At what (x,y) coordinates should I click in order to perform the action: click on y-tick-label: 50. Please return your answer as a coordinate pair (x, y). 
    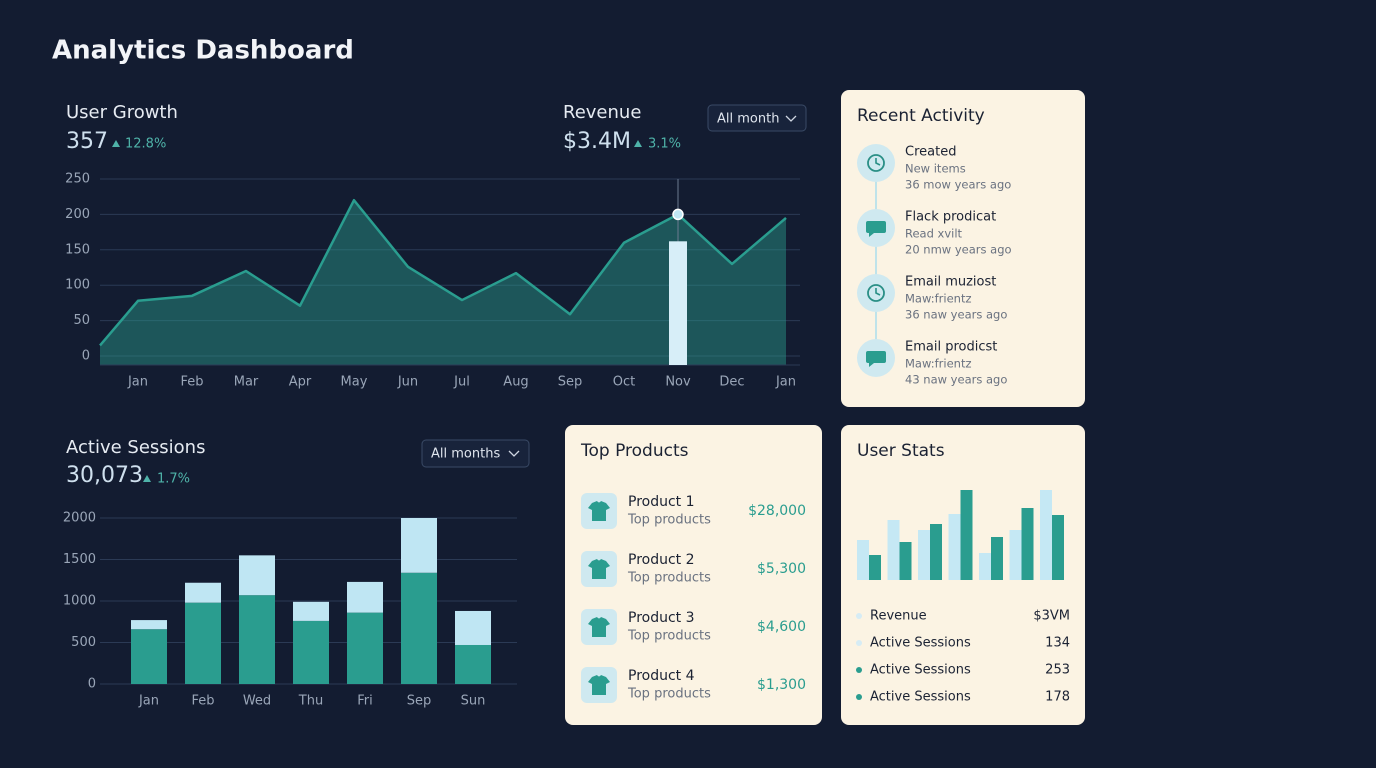
    Looking at the image, I should click on (81, 320).